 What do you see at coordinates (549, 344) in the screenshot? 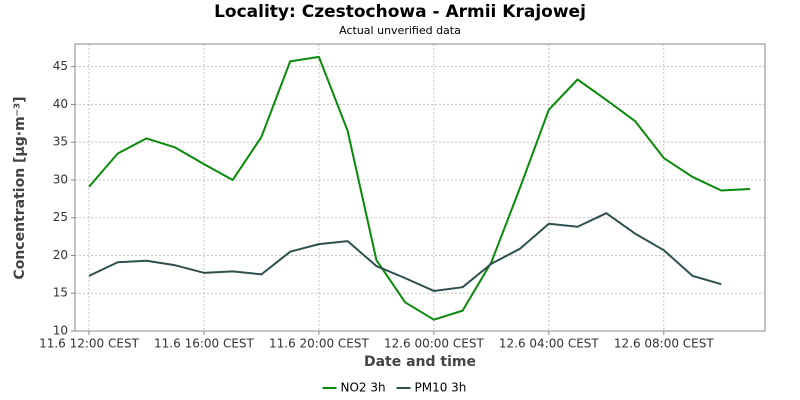
I see `x-tick-label: 12.6 04:00 CEST` at bounding box center [549, 344].